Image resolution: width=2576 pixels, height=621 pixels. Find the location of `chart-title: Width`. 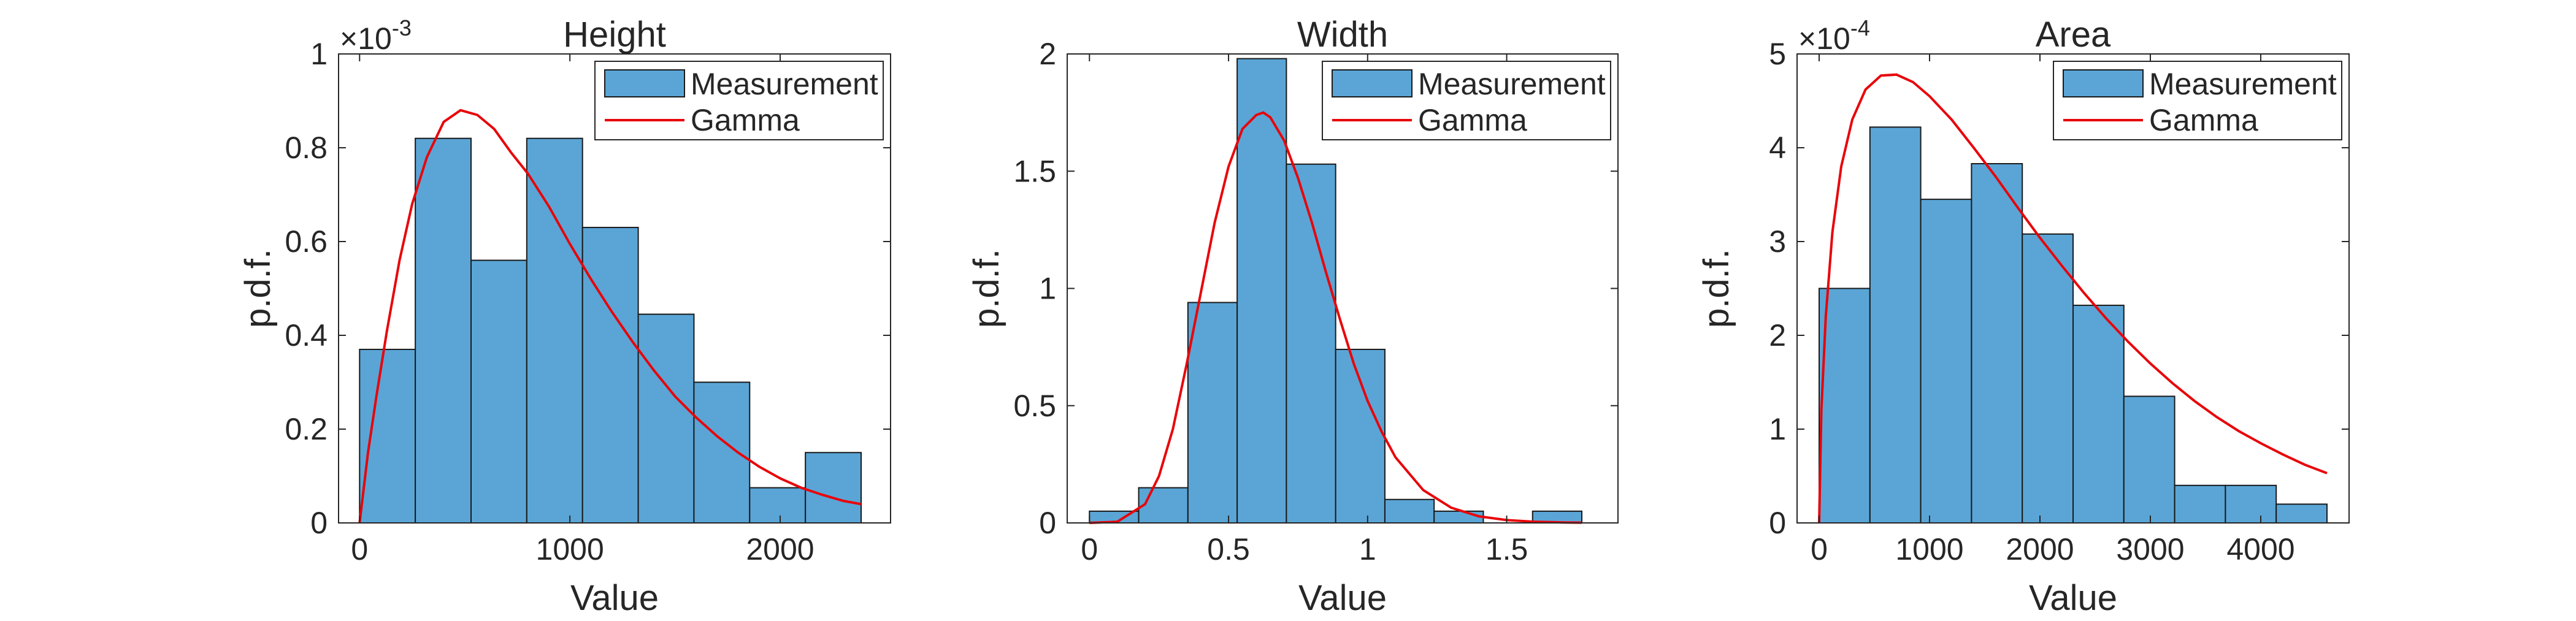

chart-title: Width is located at coordinates (1342, 35).